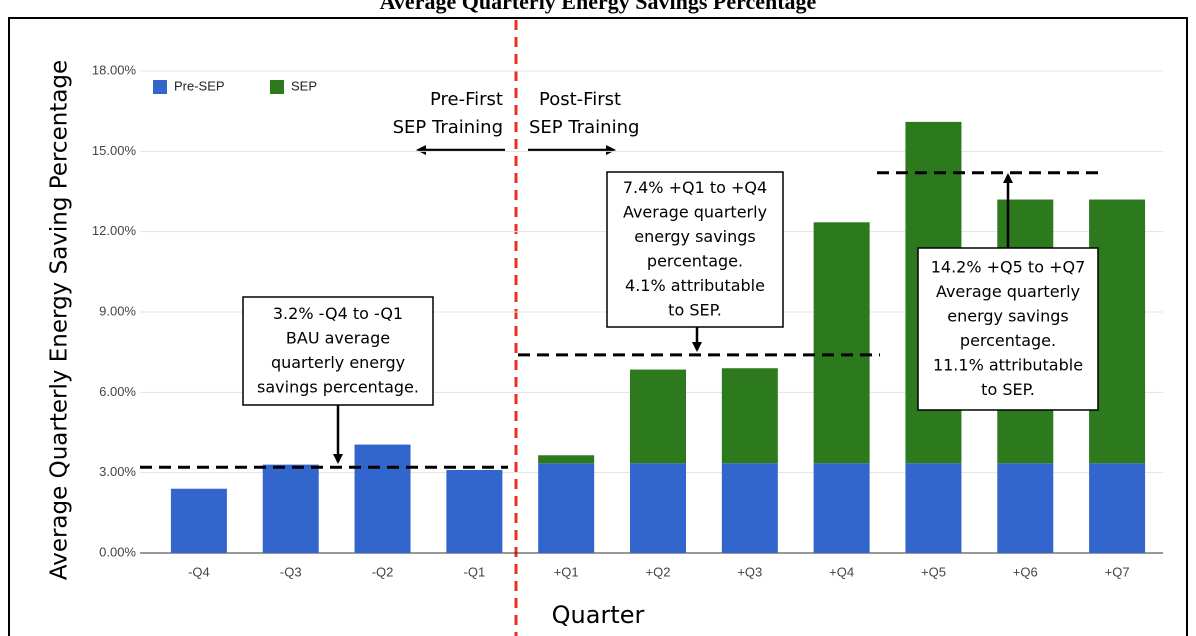  What do you see at coordinates (841, 571) in the screenshot?
I see `x-tick-label: +Q4` at bounding box center [841, 571].